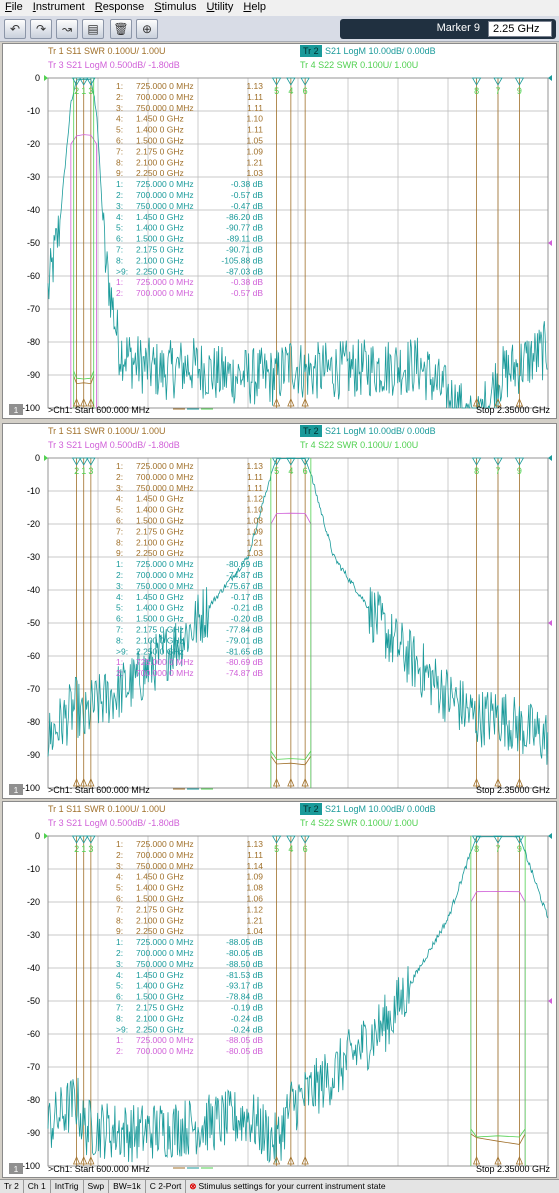 This screenshot has height=1193, width=559. I want to click on marker-readout-value: -0.57 dB, so click(247, 293).